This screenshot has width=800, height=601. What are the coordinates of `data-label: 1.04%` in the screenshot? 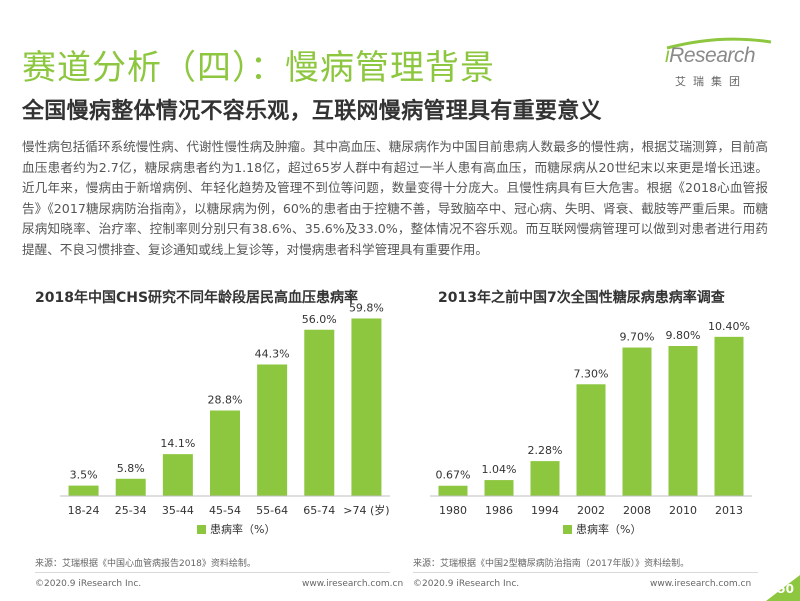 It's located at (499, 469).